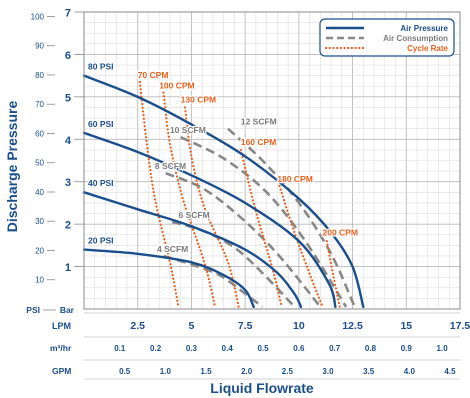  Describe the element at coordinates (450, 371) in the screenshot. I see `x-tick-gpm: 4.5` at that location.